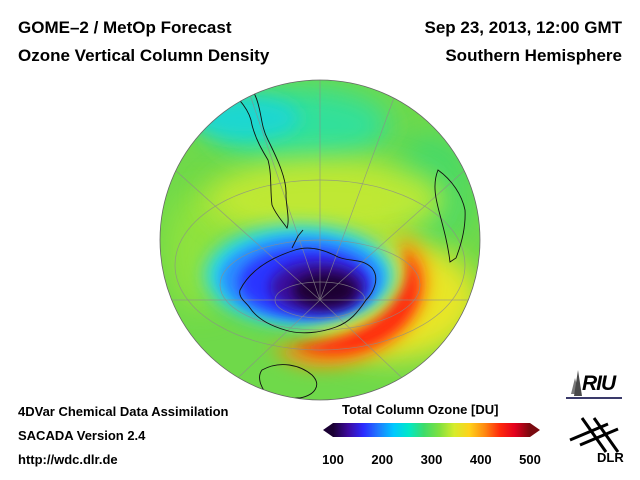 This screenshot has height=480, width=640. I want to click on colorbar-title: Total Column Ozone [DU], so click(420, 409).